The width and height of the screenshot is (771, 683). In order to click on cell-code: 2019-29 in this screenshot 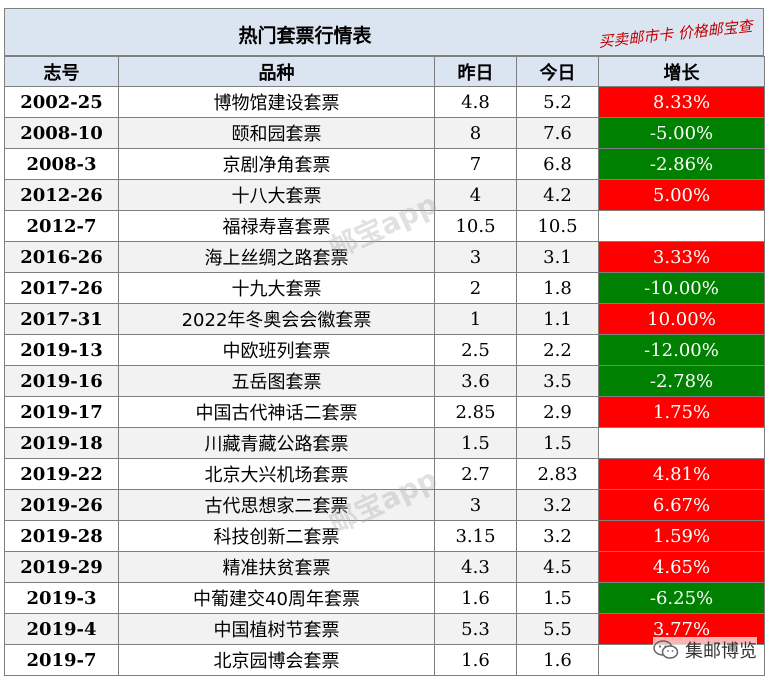, I will do `click(61, 567)`.